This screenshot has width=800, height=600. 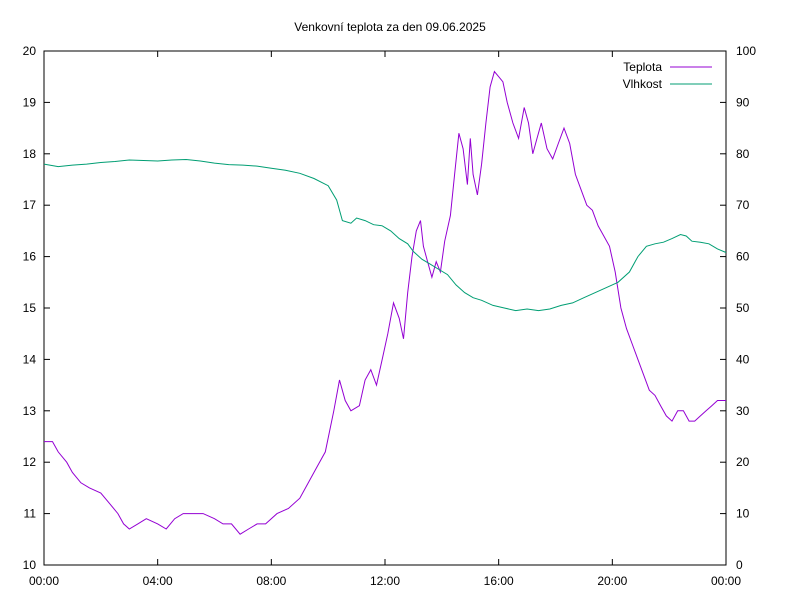 I want to click on x-tick-label: 12:00, so click(x=385, y=581).